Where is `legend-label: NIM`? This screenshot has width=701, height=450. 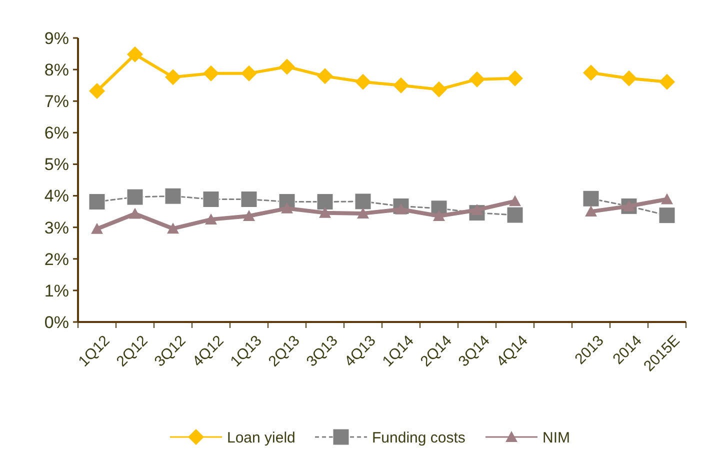 legend-label: NIM is located at coordinates (556, 437).